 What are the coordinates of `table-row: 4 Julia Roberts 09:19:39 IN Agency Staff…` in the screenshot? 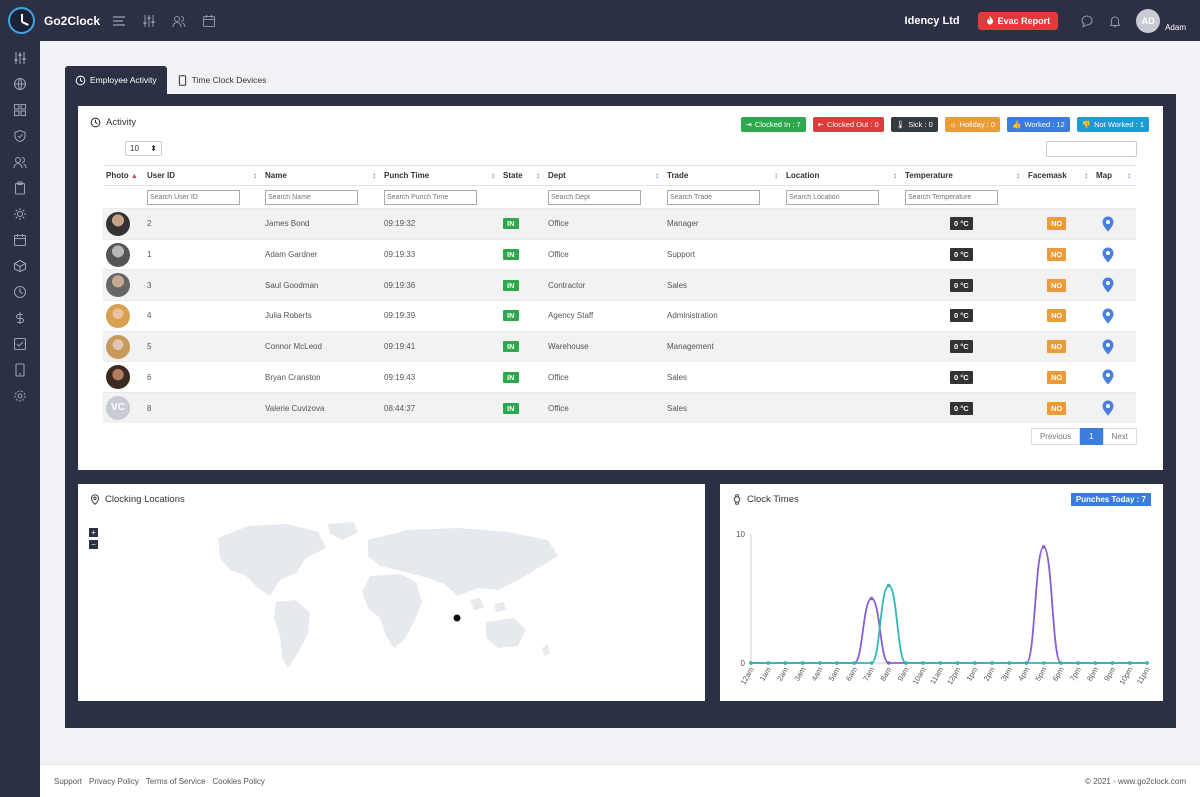 It's located at (619, 316).